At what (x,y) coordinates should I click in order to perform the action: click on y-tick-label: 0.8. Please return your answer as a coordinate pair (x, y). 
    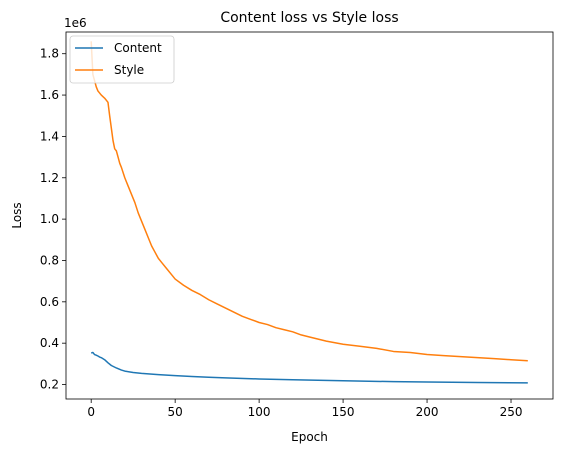
    Looking at the image, I should click on (49, 260).